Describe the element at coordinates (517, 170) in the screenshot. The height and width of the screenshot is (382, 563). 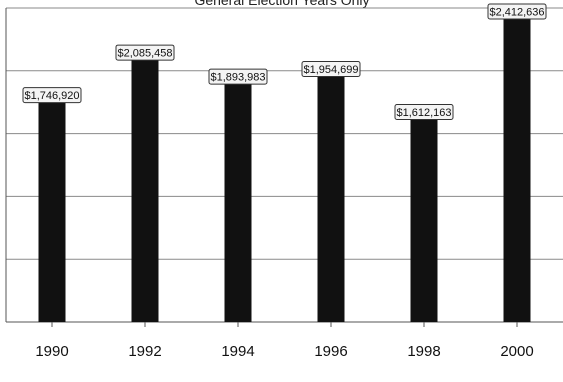
I see `bar-2000` at that location.